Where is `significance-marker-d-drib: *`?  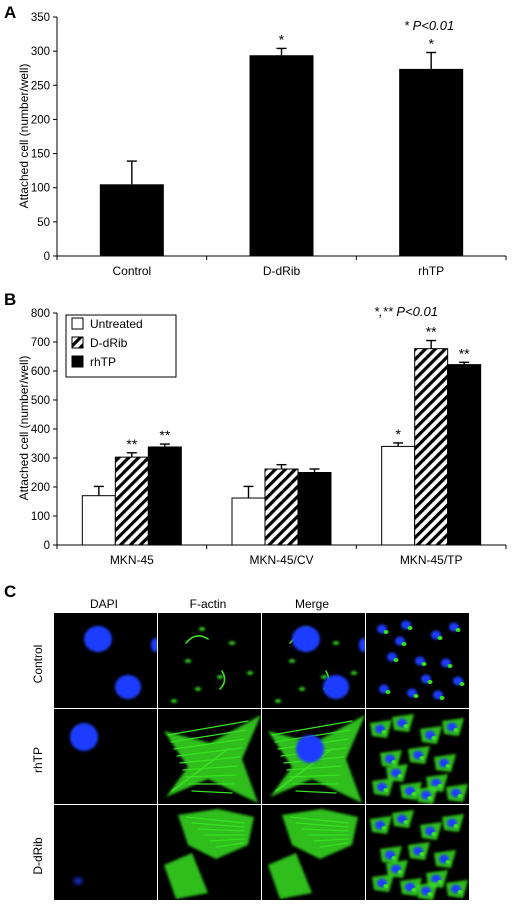
significance-marker-d-drib: * is located at coordinates (282, 39).